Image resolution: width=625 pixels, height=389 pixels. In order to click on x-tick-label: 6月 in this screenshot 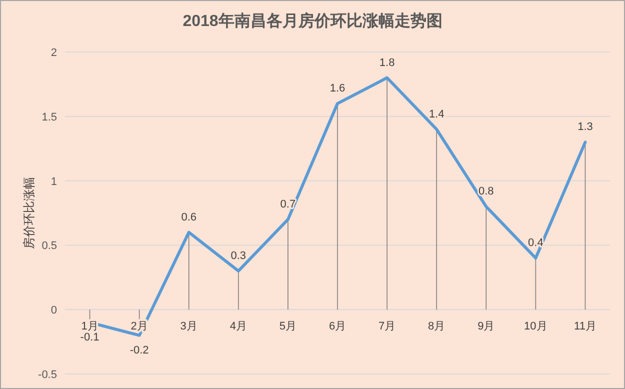, I will do `click(337, 326)`.